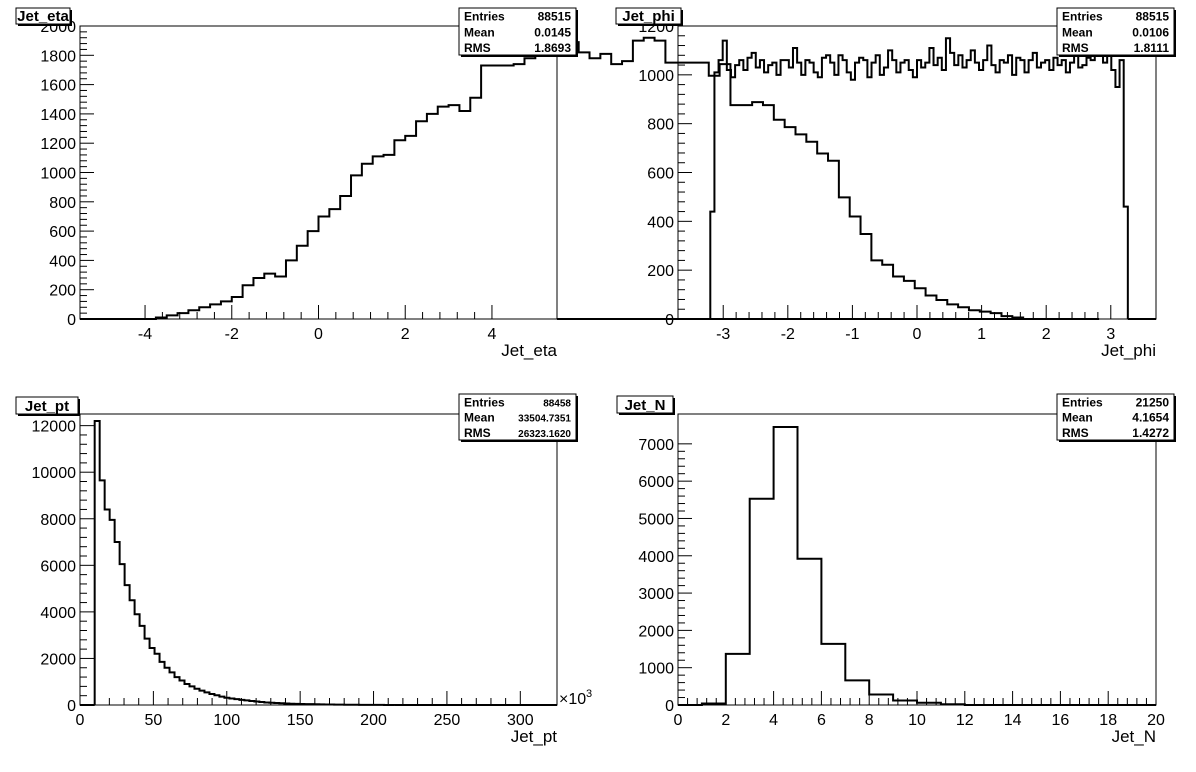 This screenshot has width=1196, height=772. Describe the element at coordinates (1110, 334) in the screenshot. I see `x-tick-label: 3` at that location.